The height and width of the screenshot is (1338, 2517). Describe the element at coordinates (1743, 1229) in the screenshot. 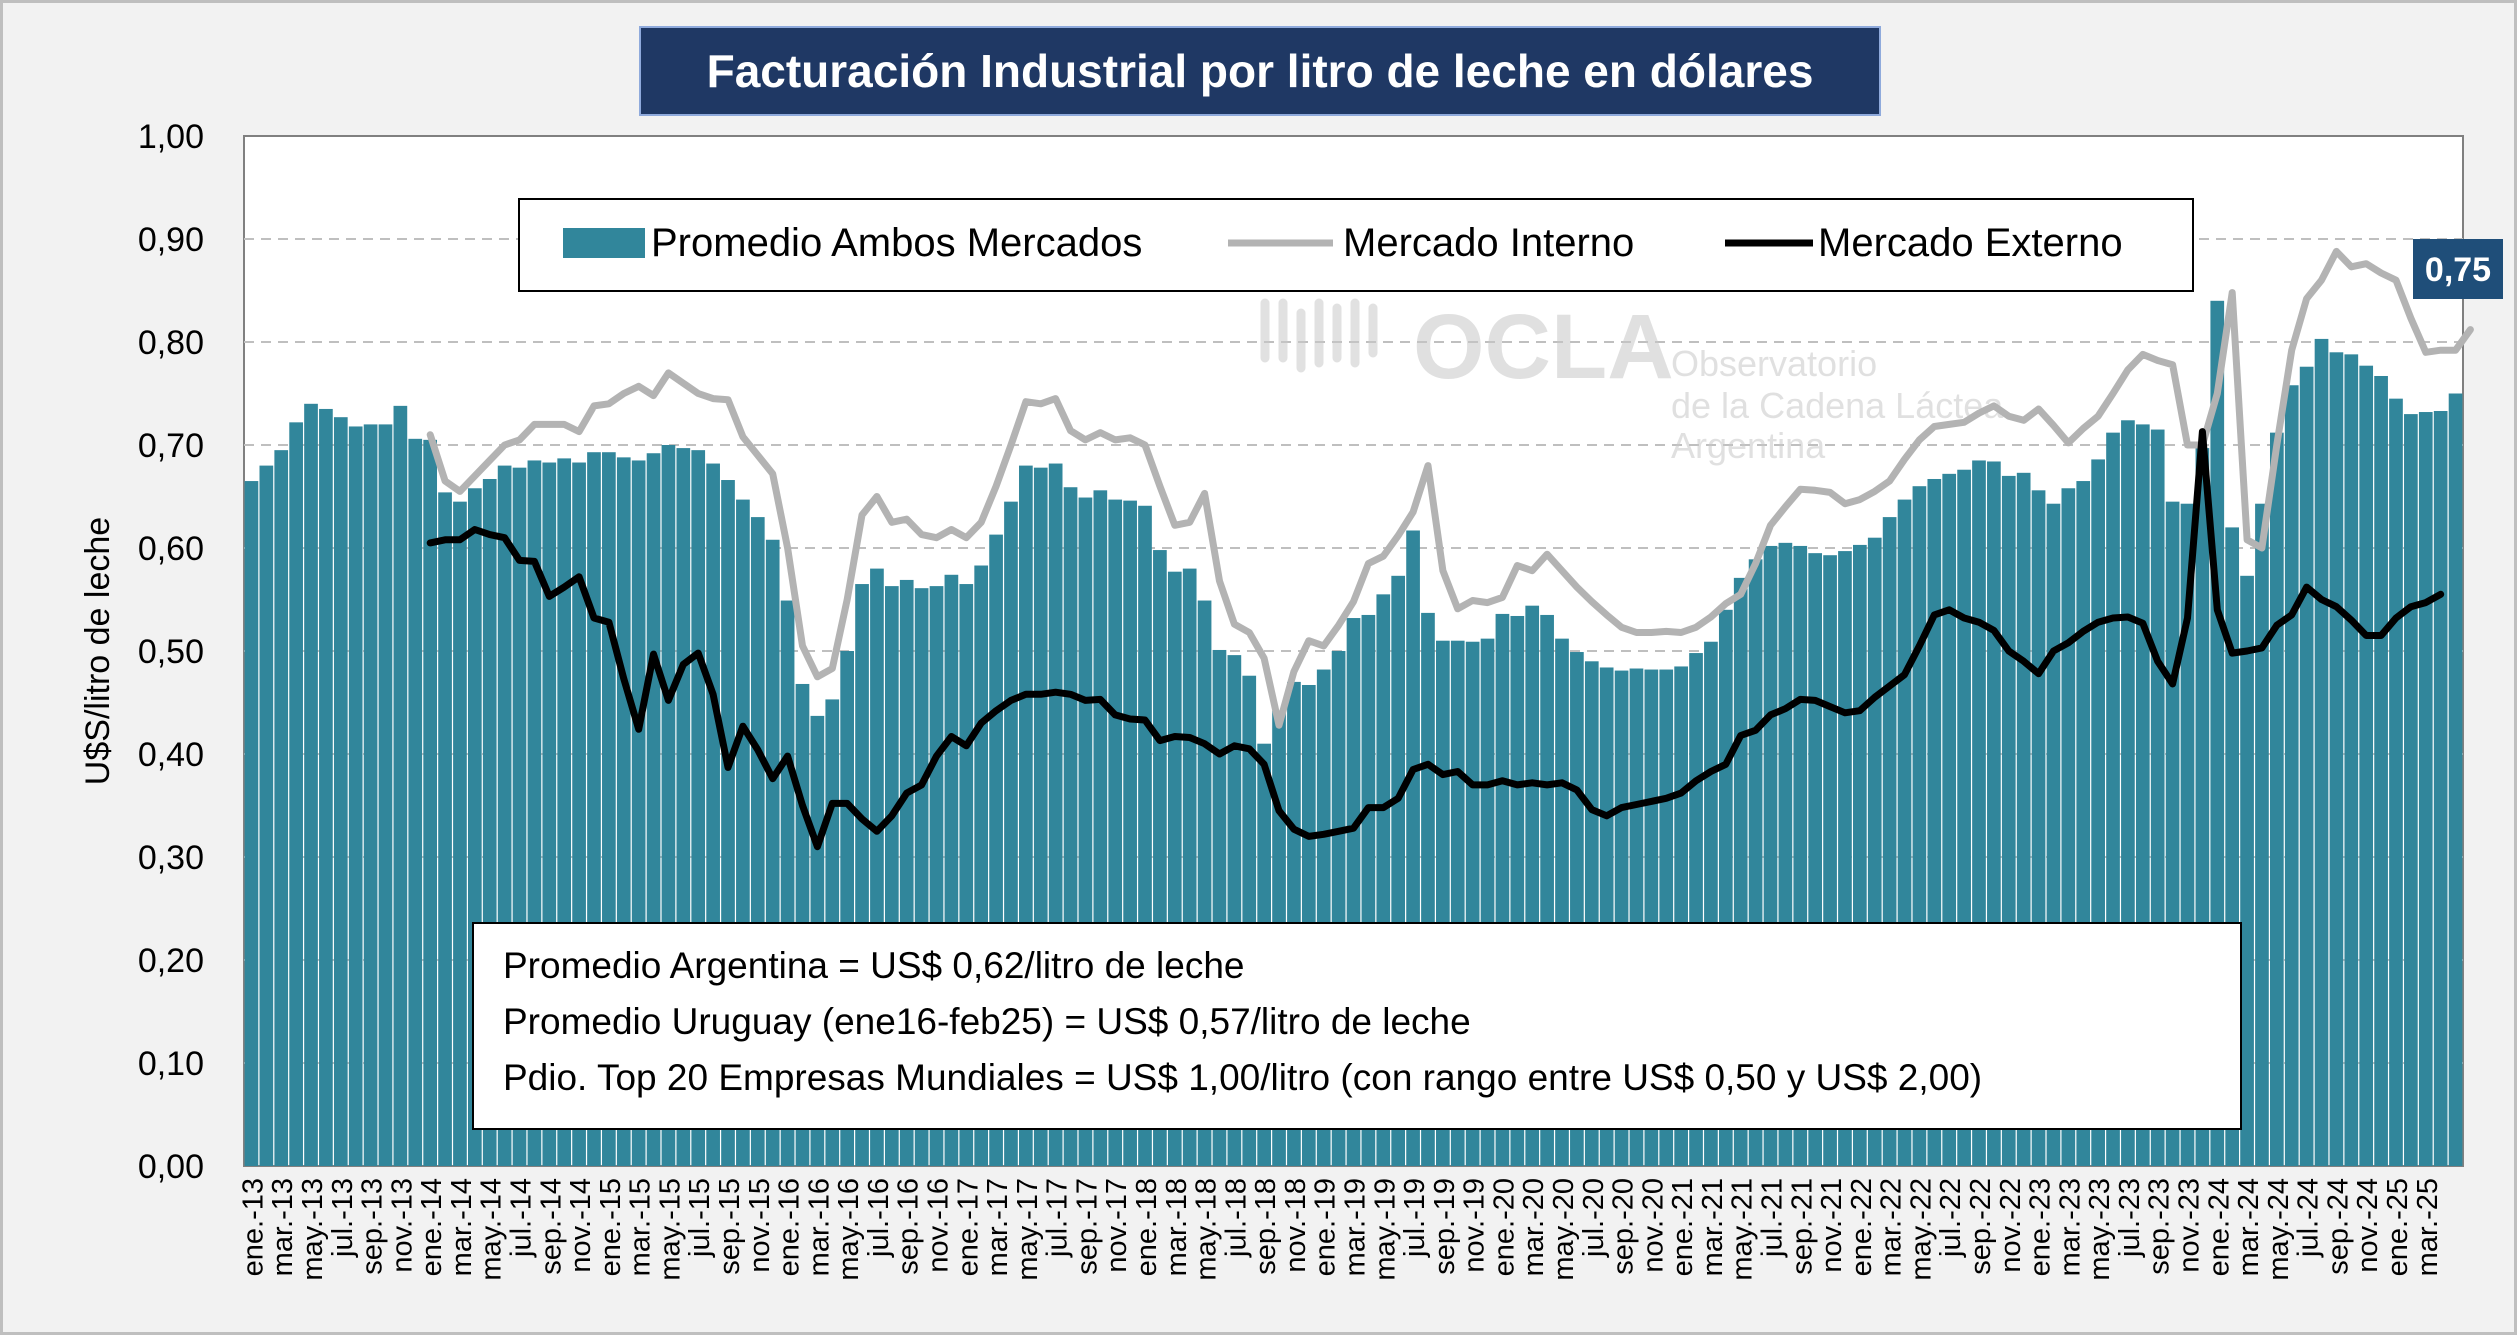

I see `x-tick-label: may.-21` at that location.